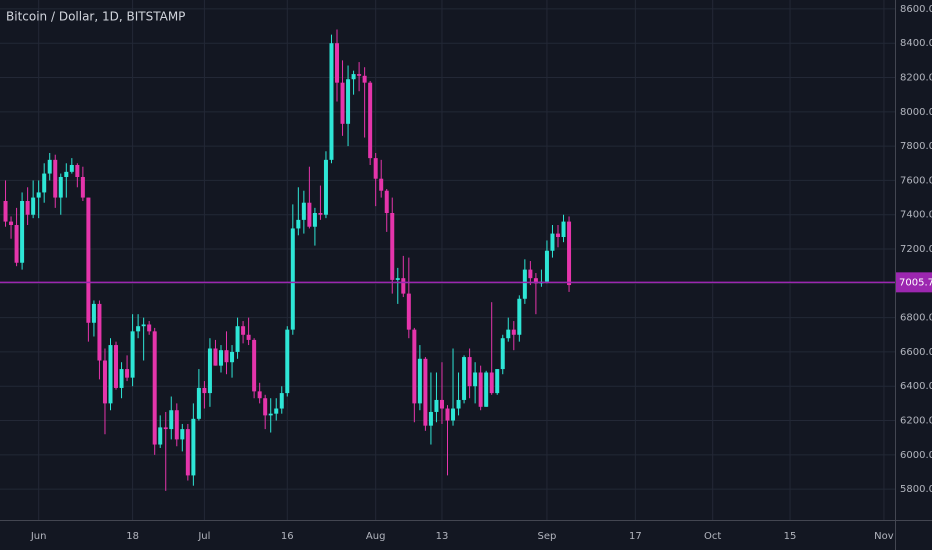 The image size is (932, 550). I want to click on x-tick-label: Jun, so click(38, 536).